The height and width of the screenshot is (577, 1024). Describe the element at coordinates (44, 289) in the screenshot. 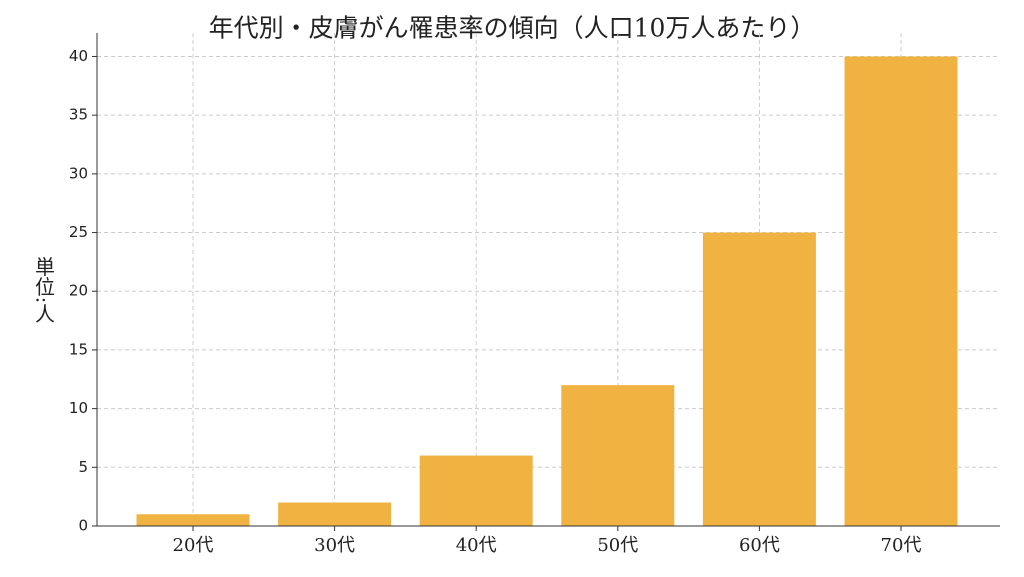

I see `y-axis-label: 単位:人` at that location.